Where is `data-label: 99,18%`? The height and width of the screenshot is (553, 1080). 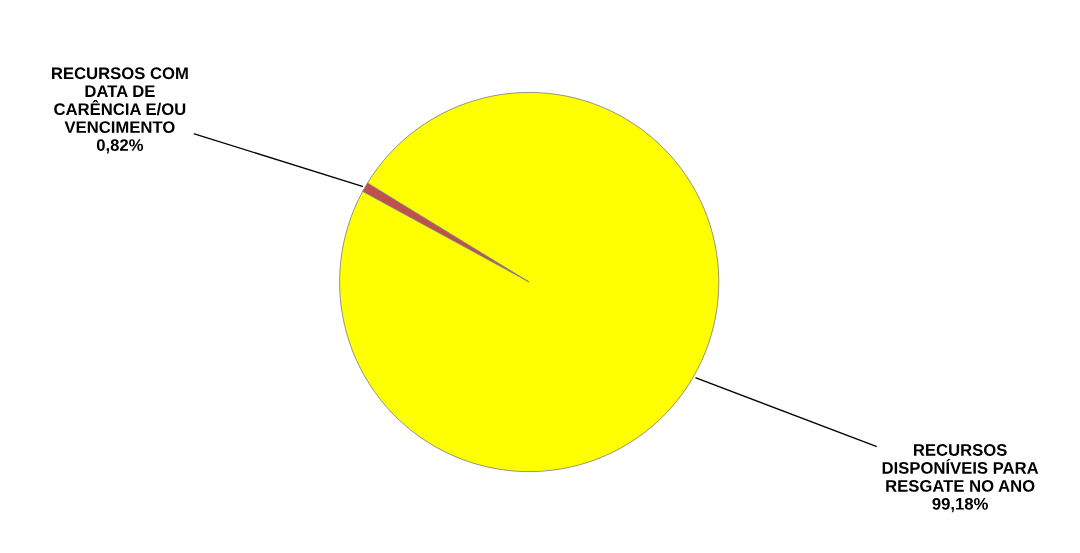
data-label: 99,18% is located at coordinates (960, 505).